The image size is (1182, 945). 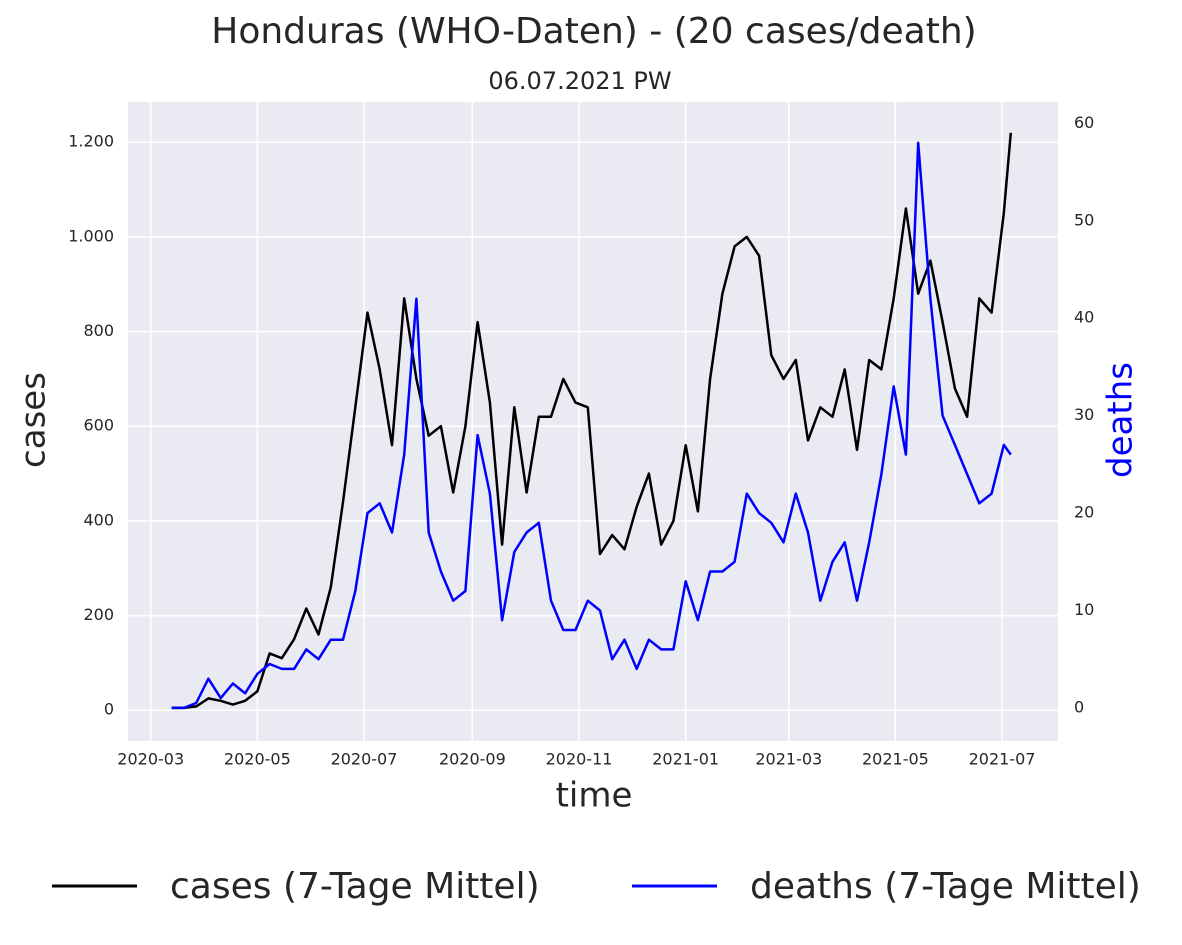 I want to click on y2-tick-label: 50, so click(x=1084, y=219).